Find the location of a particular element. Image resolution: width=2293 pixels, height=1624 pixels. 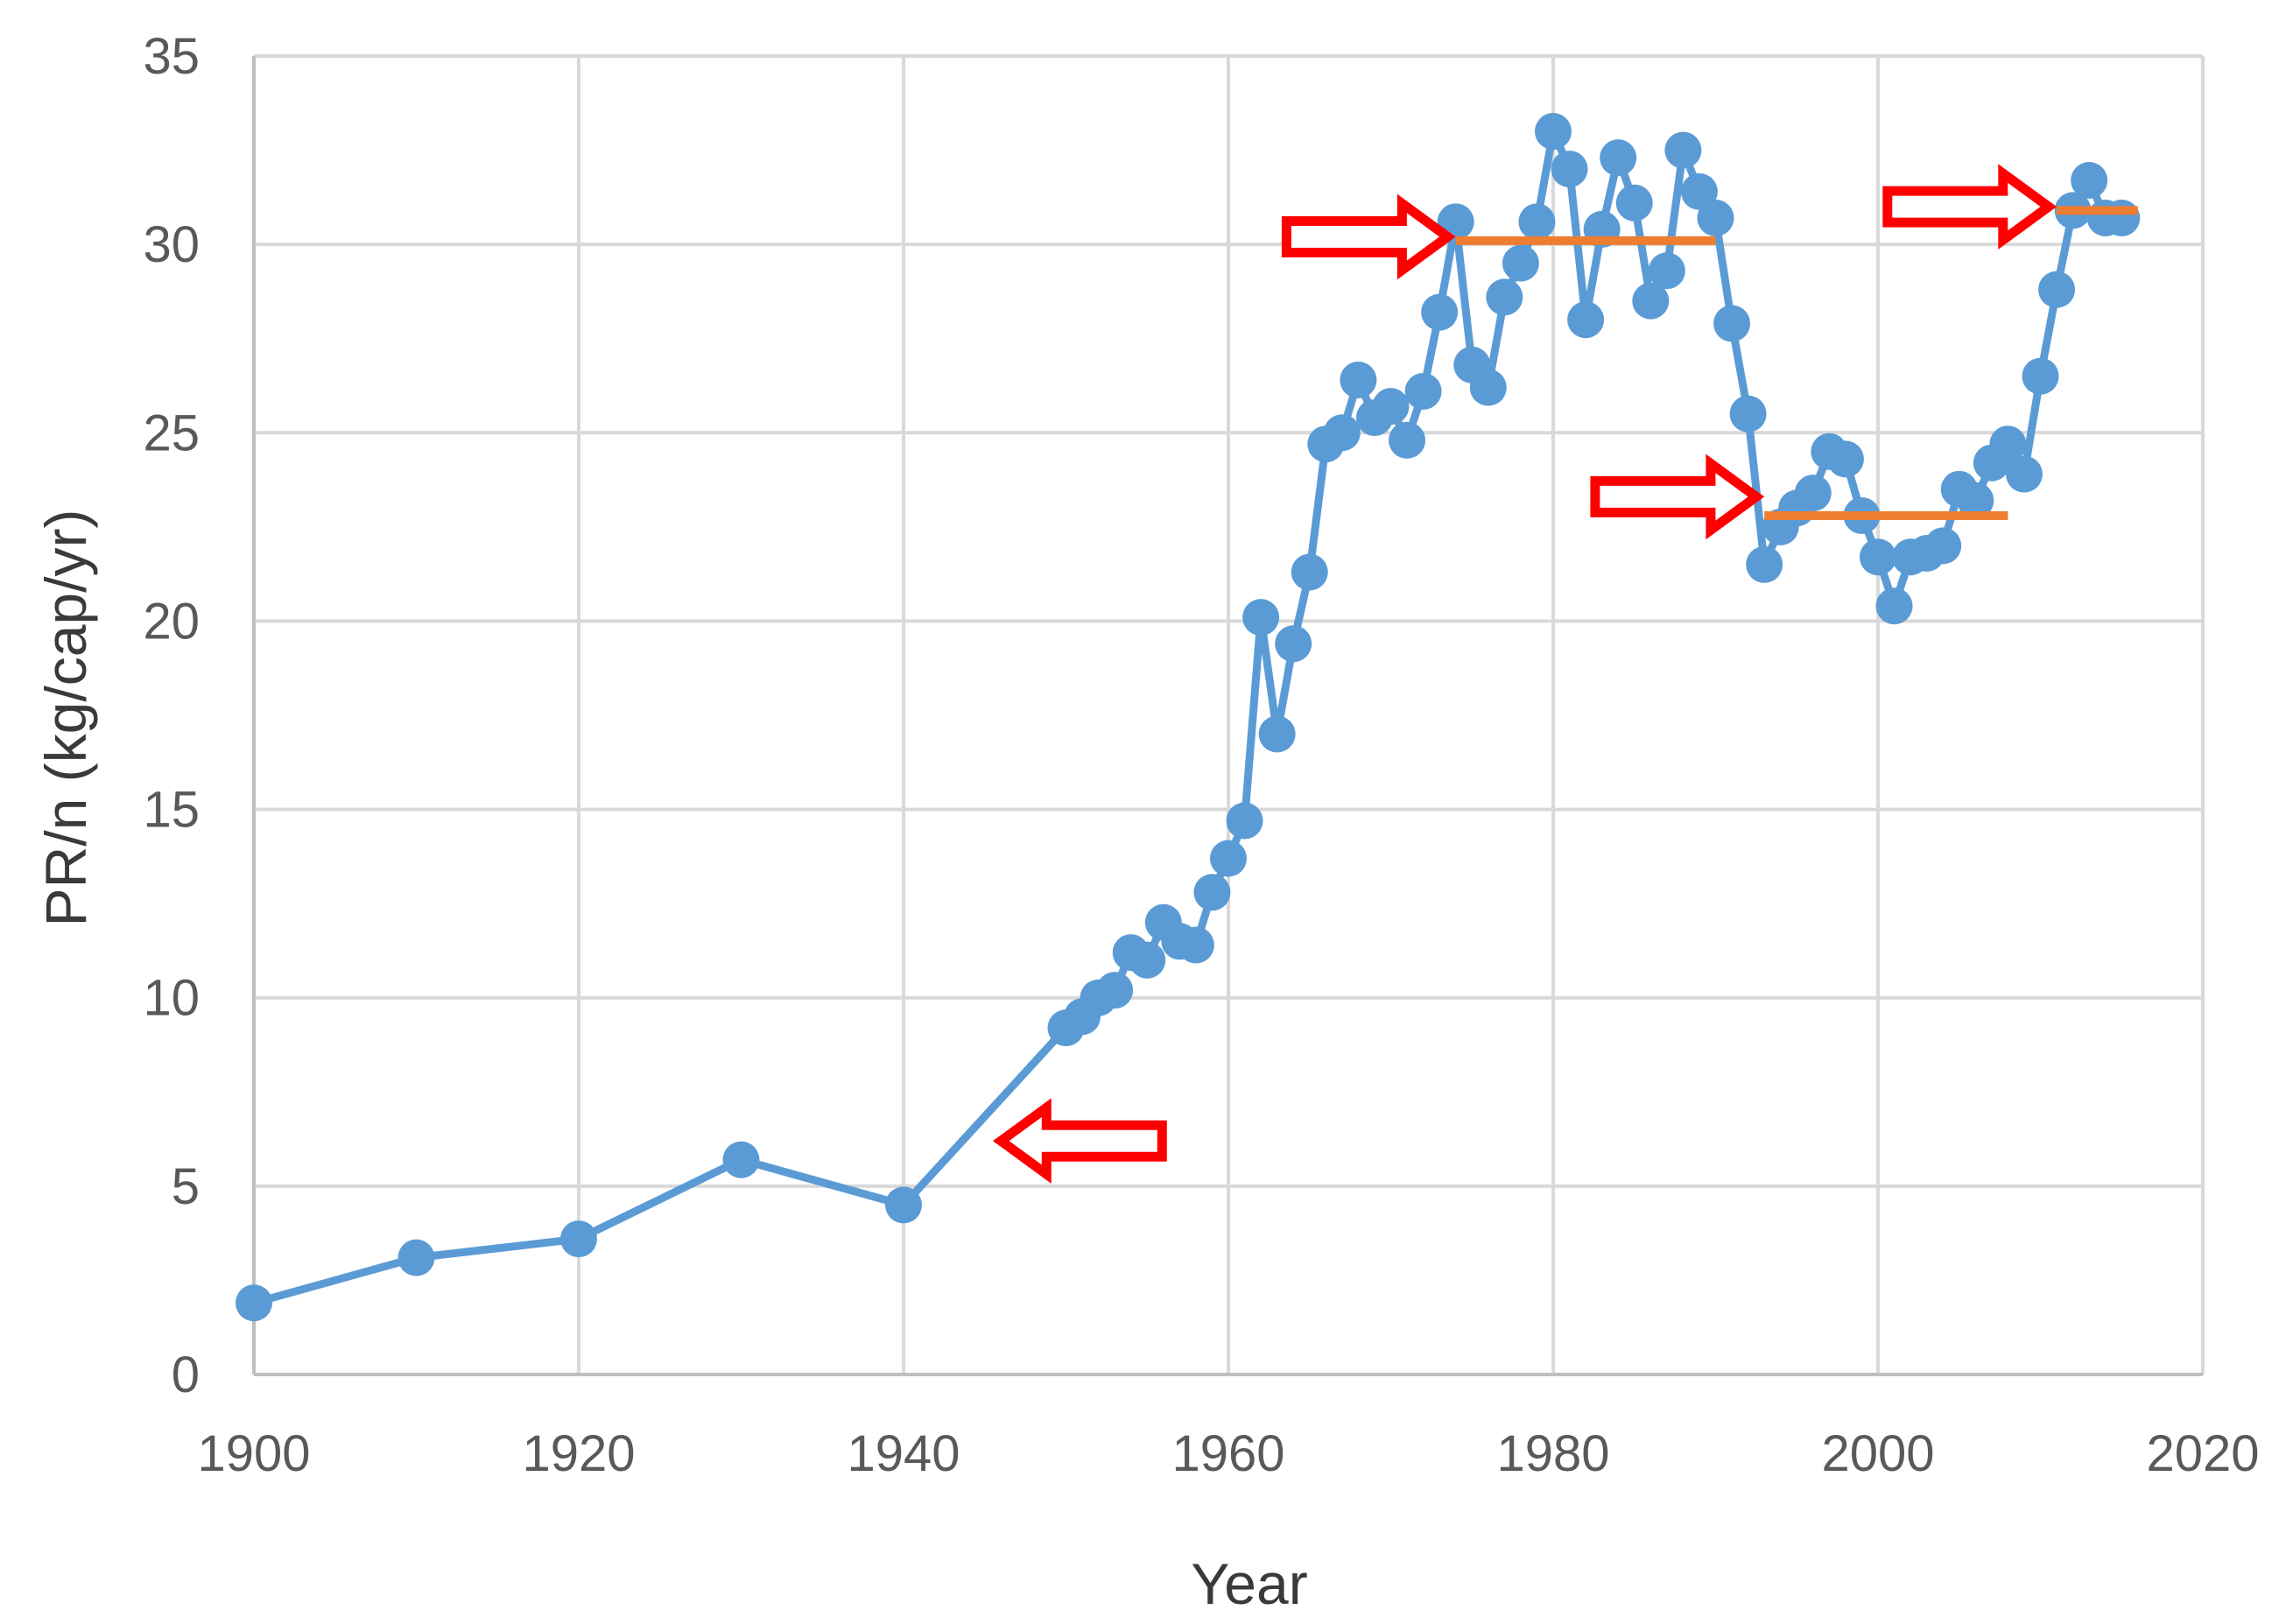

arrow-2011 is located at coordinates (1969, 207).